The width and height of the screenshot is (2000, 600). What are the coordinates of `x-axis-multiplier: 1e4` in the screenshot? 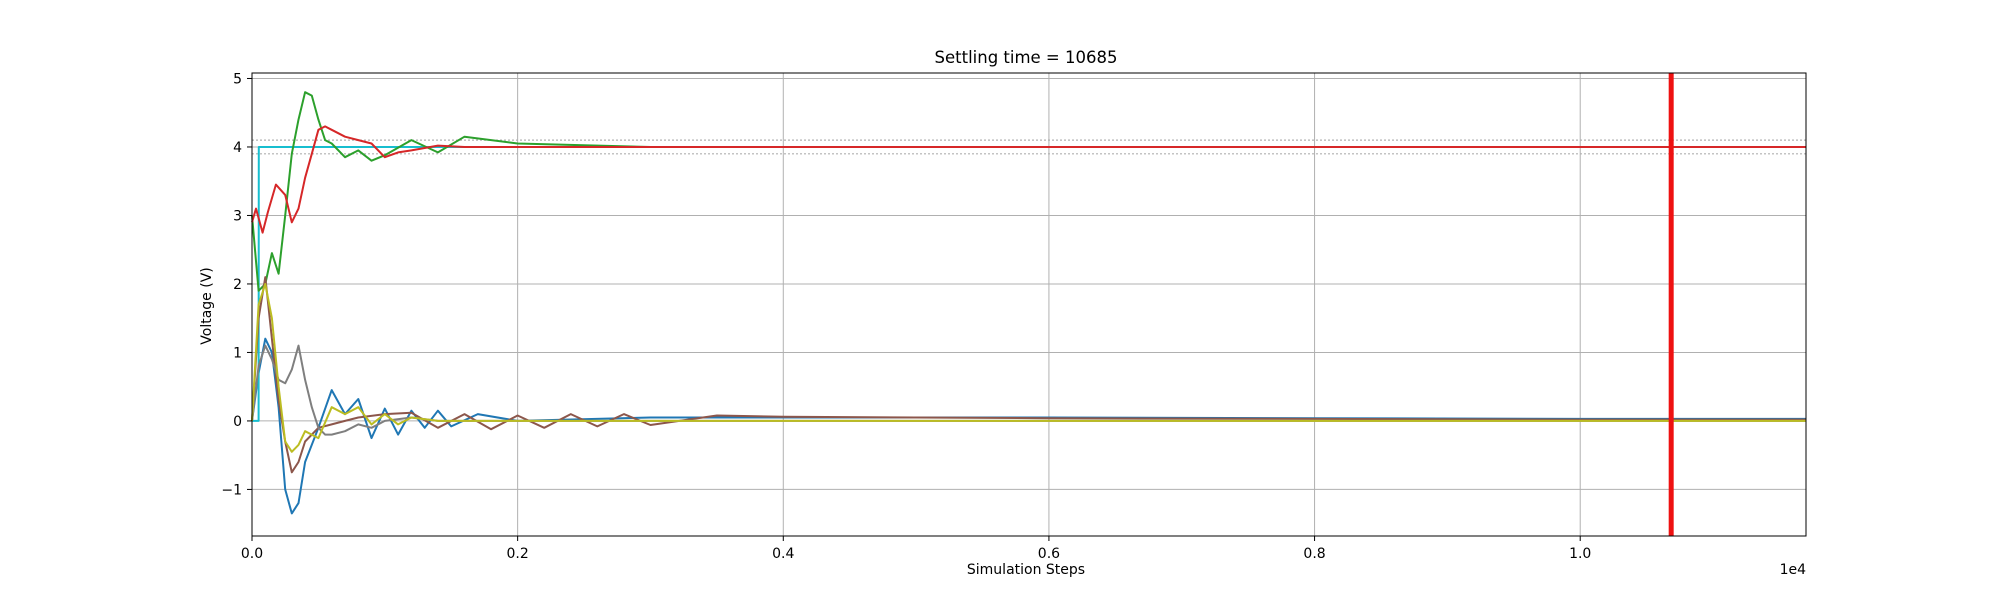 It's located at (1793, 570).